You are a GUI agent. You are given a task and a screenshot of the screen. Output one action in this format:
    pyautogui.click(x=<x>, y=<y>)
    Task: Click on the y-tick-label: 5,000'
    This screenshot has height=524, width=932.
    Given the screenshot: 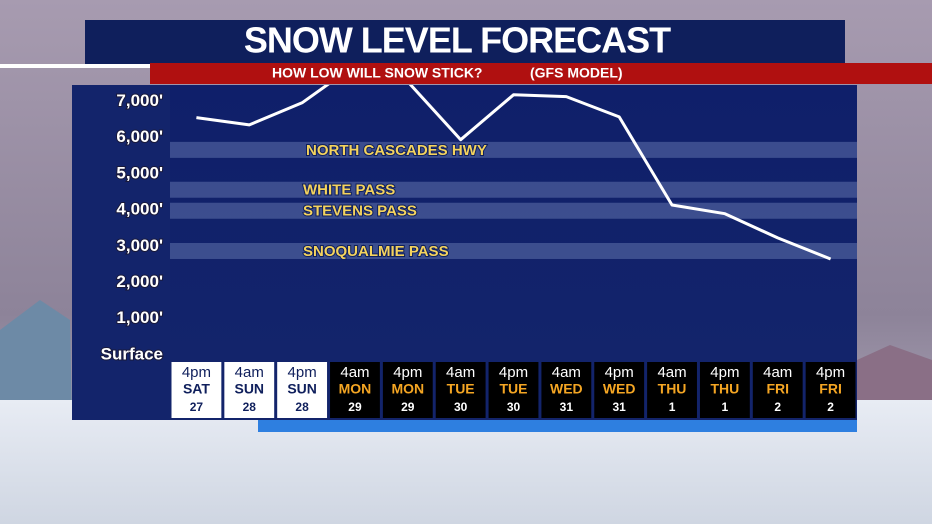 What is the action you would take?
    pyautogui.click(x=139, y=172)
    